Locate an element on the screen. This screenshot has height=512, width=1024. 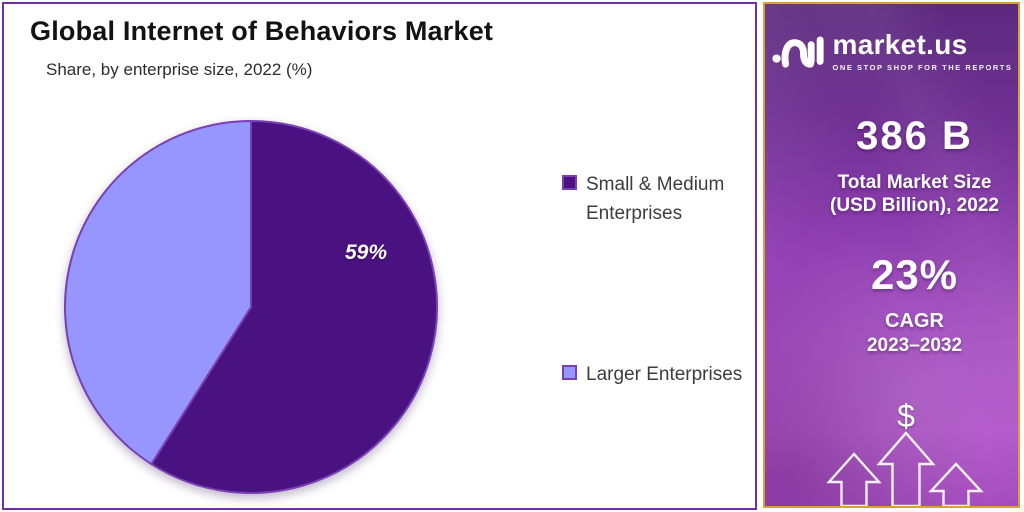
legend-label-larger: Larger Enterprises is located at coordinates (664, 374).